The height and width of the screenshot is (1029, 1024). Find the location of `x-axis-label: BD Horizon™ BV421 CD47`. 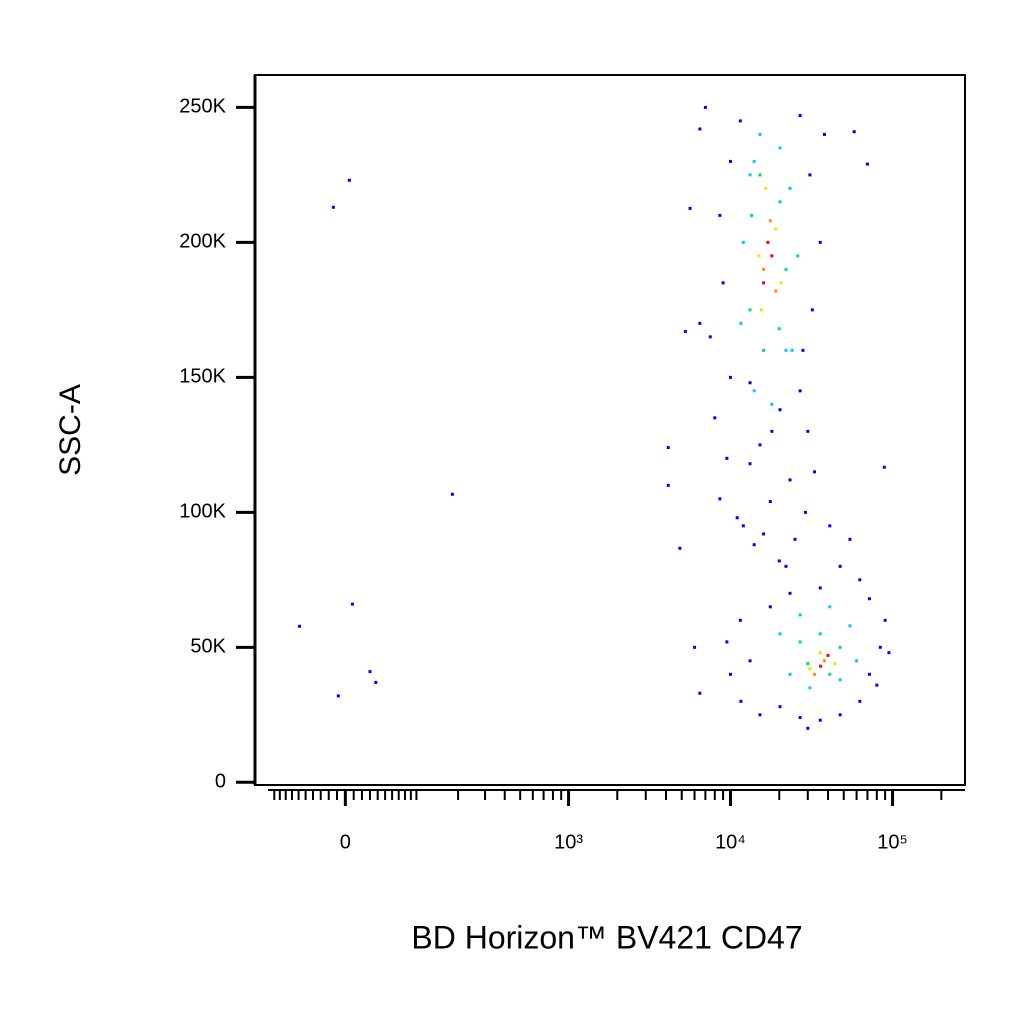

x-axis-label: BD Horizon™ BV421 CD47 is located at coordinates (606, 937).